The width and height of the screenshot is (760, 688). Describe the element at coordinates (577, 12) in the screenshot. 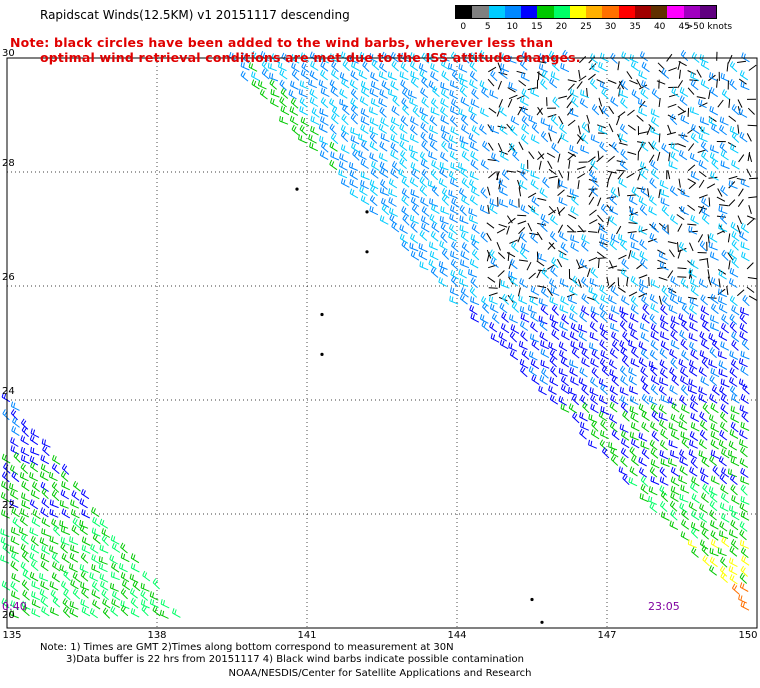

I see `legend-swatch` at that location.